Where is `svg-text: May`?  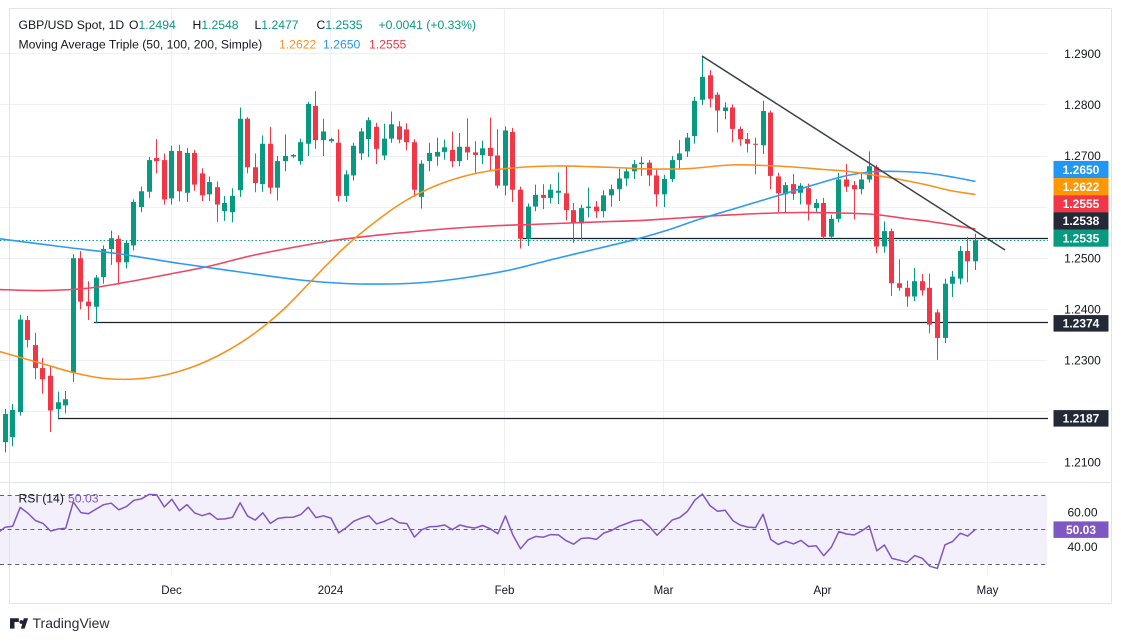 svg-text: May is located at coordinates (988, 591).